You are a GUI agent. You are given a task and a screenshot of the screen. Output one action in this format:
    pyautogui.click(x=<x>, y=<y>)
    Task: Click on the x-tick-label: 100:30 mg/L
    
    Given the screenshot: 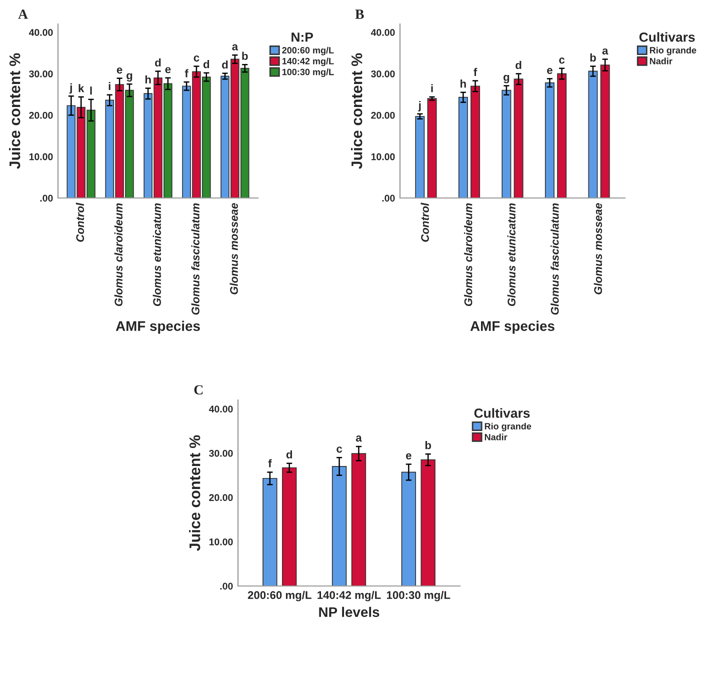 What is the action you would take?
    pyautogui.click(x=418, y=596)
    